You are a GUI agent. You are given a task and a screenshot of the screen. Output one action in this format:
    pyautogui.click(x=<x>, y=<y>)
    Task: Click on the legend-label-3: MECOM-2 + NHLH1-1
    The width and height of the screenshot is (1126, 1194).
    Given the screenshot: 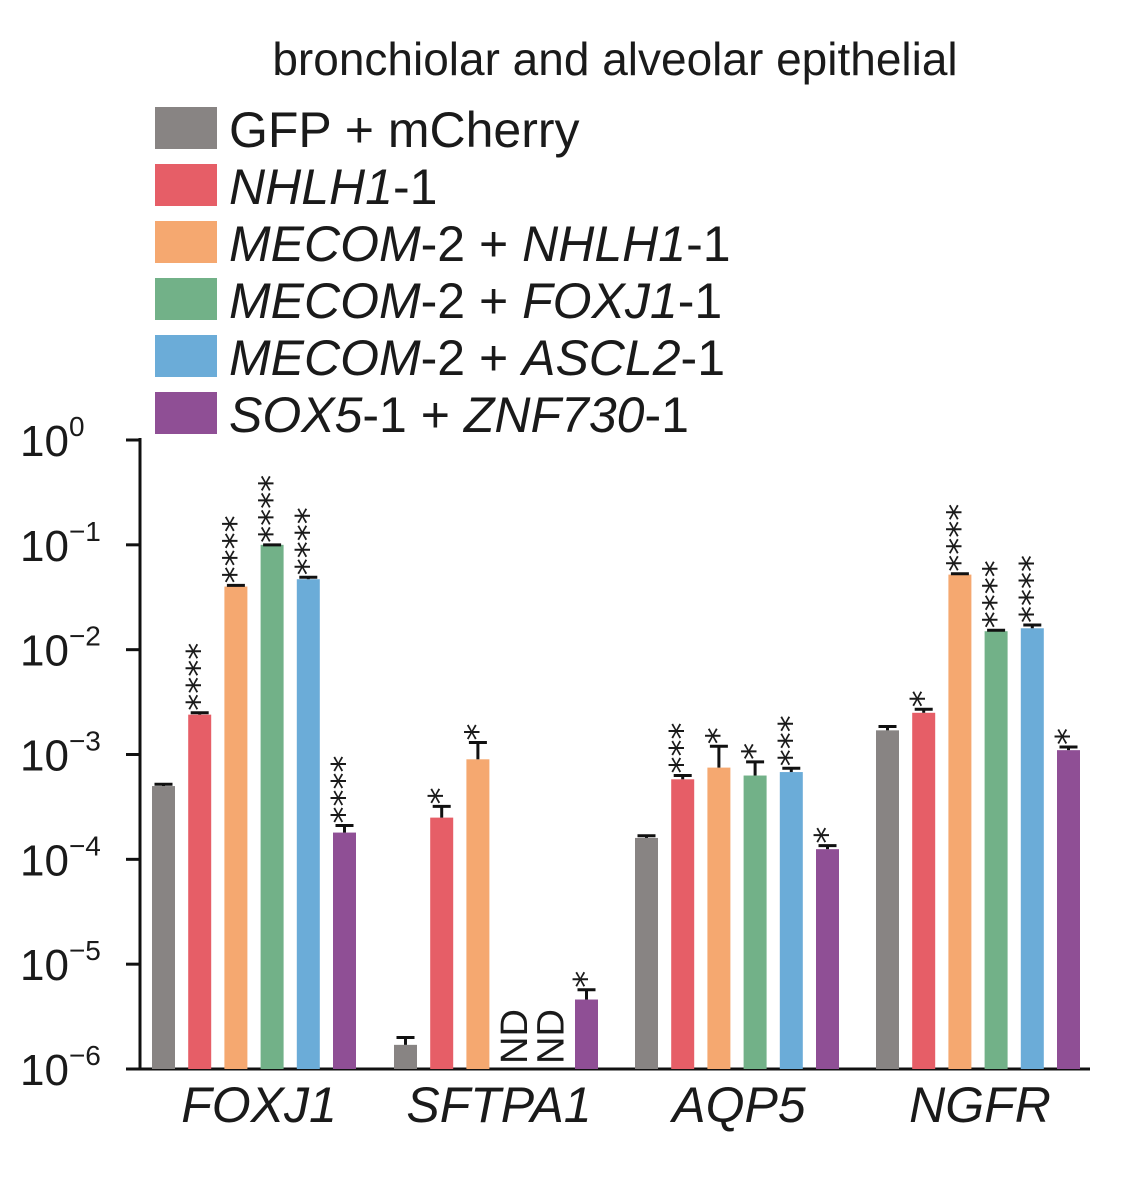 What is the action you would take?
    pyautogui.click(x=480, y=244)
    